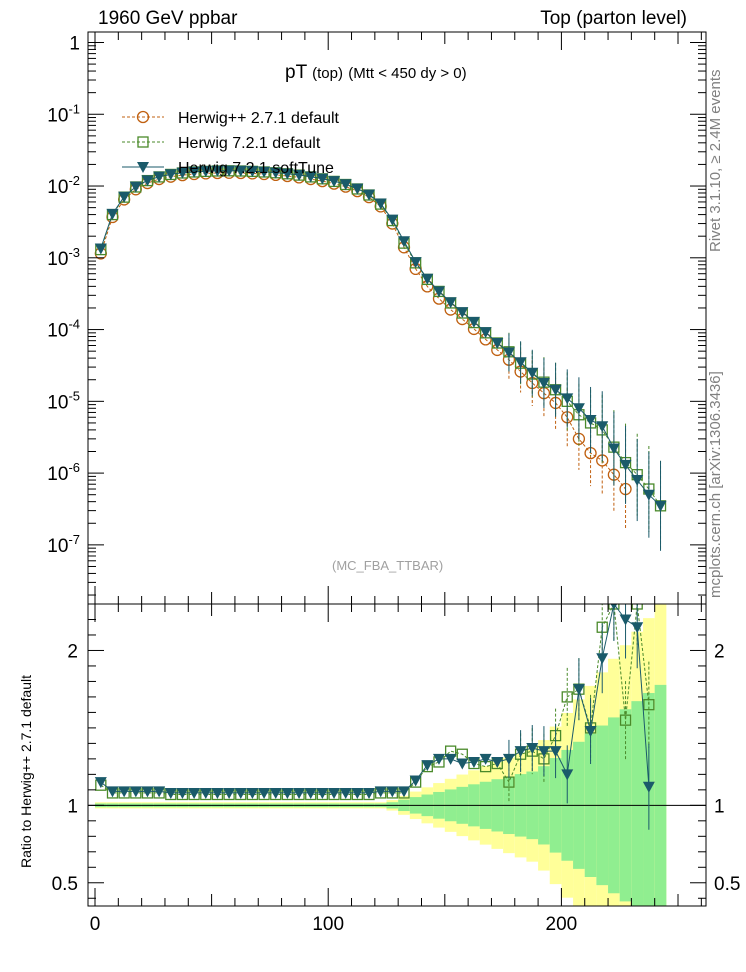 The image size is (746, 972). I want to click on plot-title: pT (top) (Mtt < 450 dy > 0), so click(376, 73).